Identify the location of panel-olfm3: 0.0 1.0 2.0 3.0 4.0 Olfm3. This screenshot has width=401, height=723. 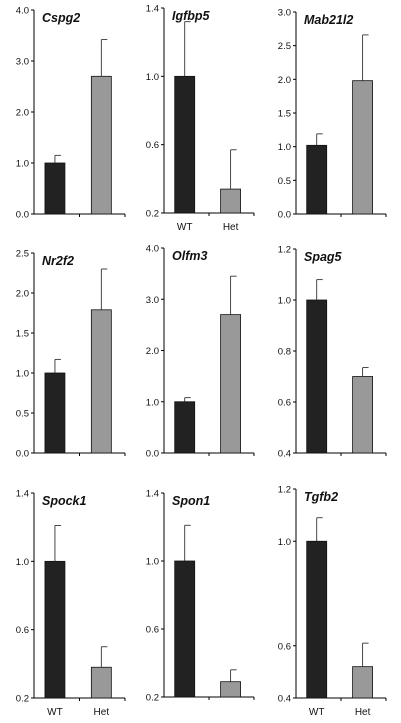
(200, 352).